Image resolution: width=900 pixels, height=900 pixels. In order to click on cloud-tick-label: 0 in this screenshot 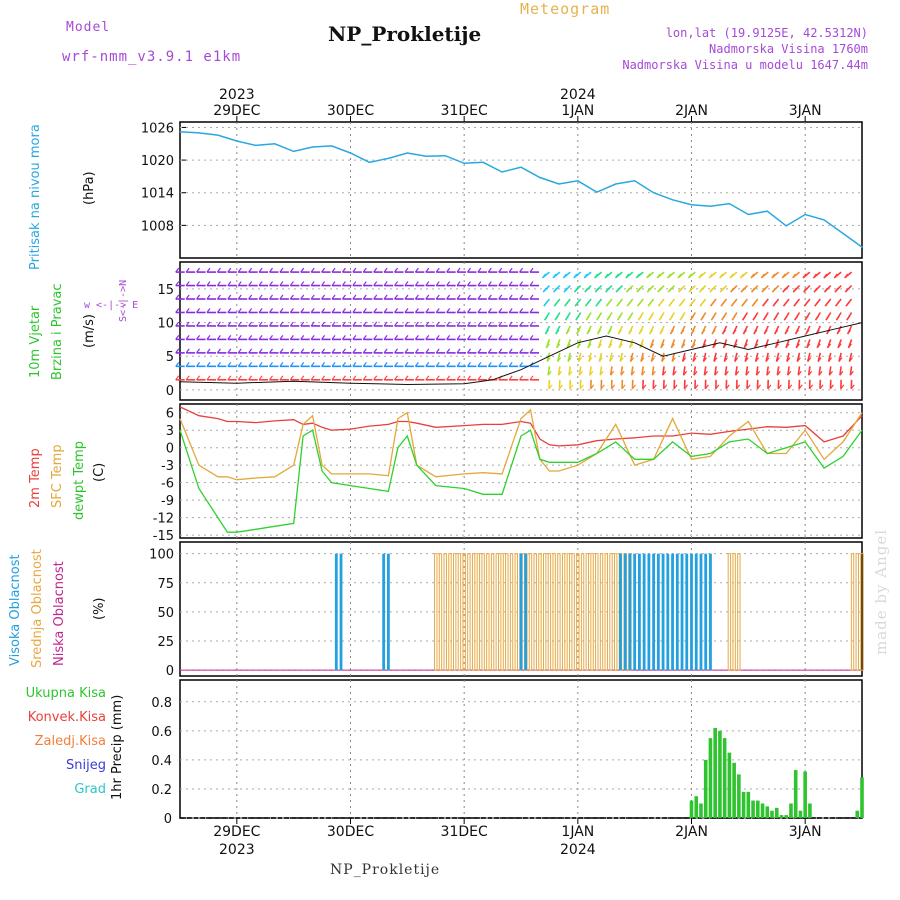, I will do `click(170, 671)`.